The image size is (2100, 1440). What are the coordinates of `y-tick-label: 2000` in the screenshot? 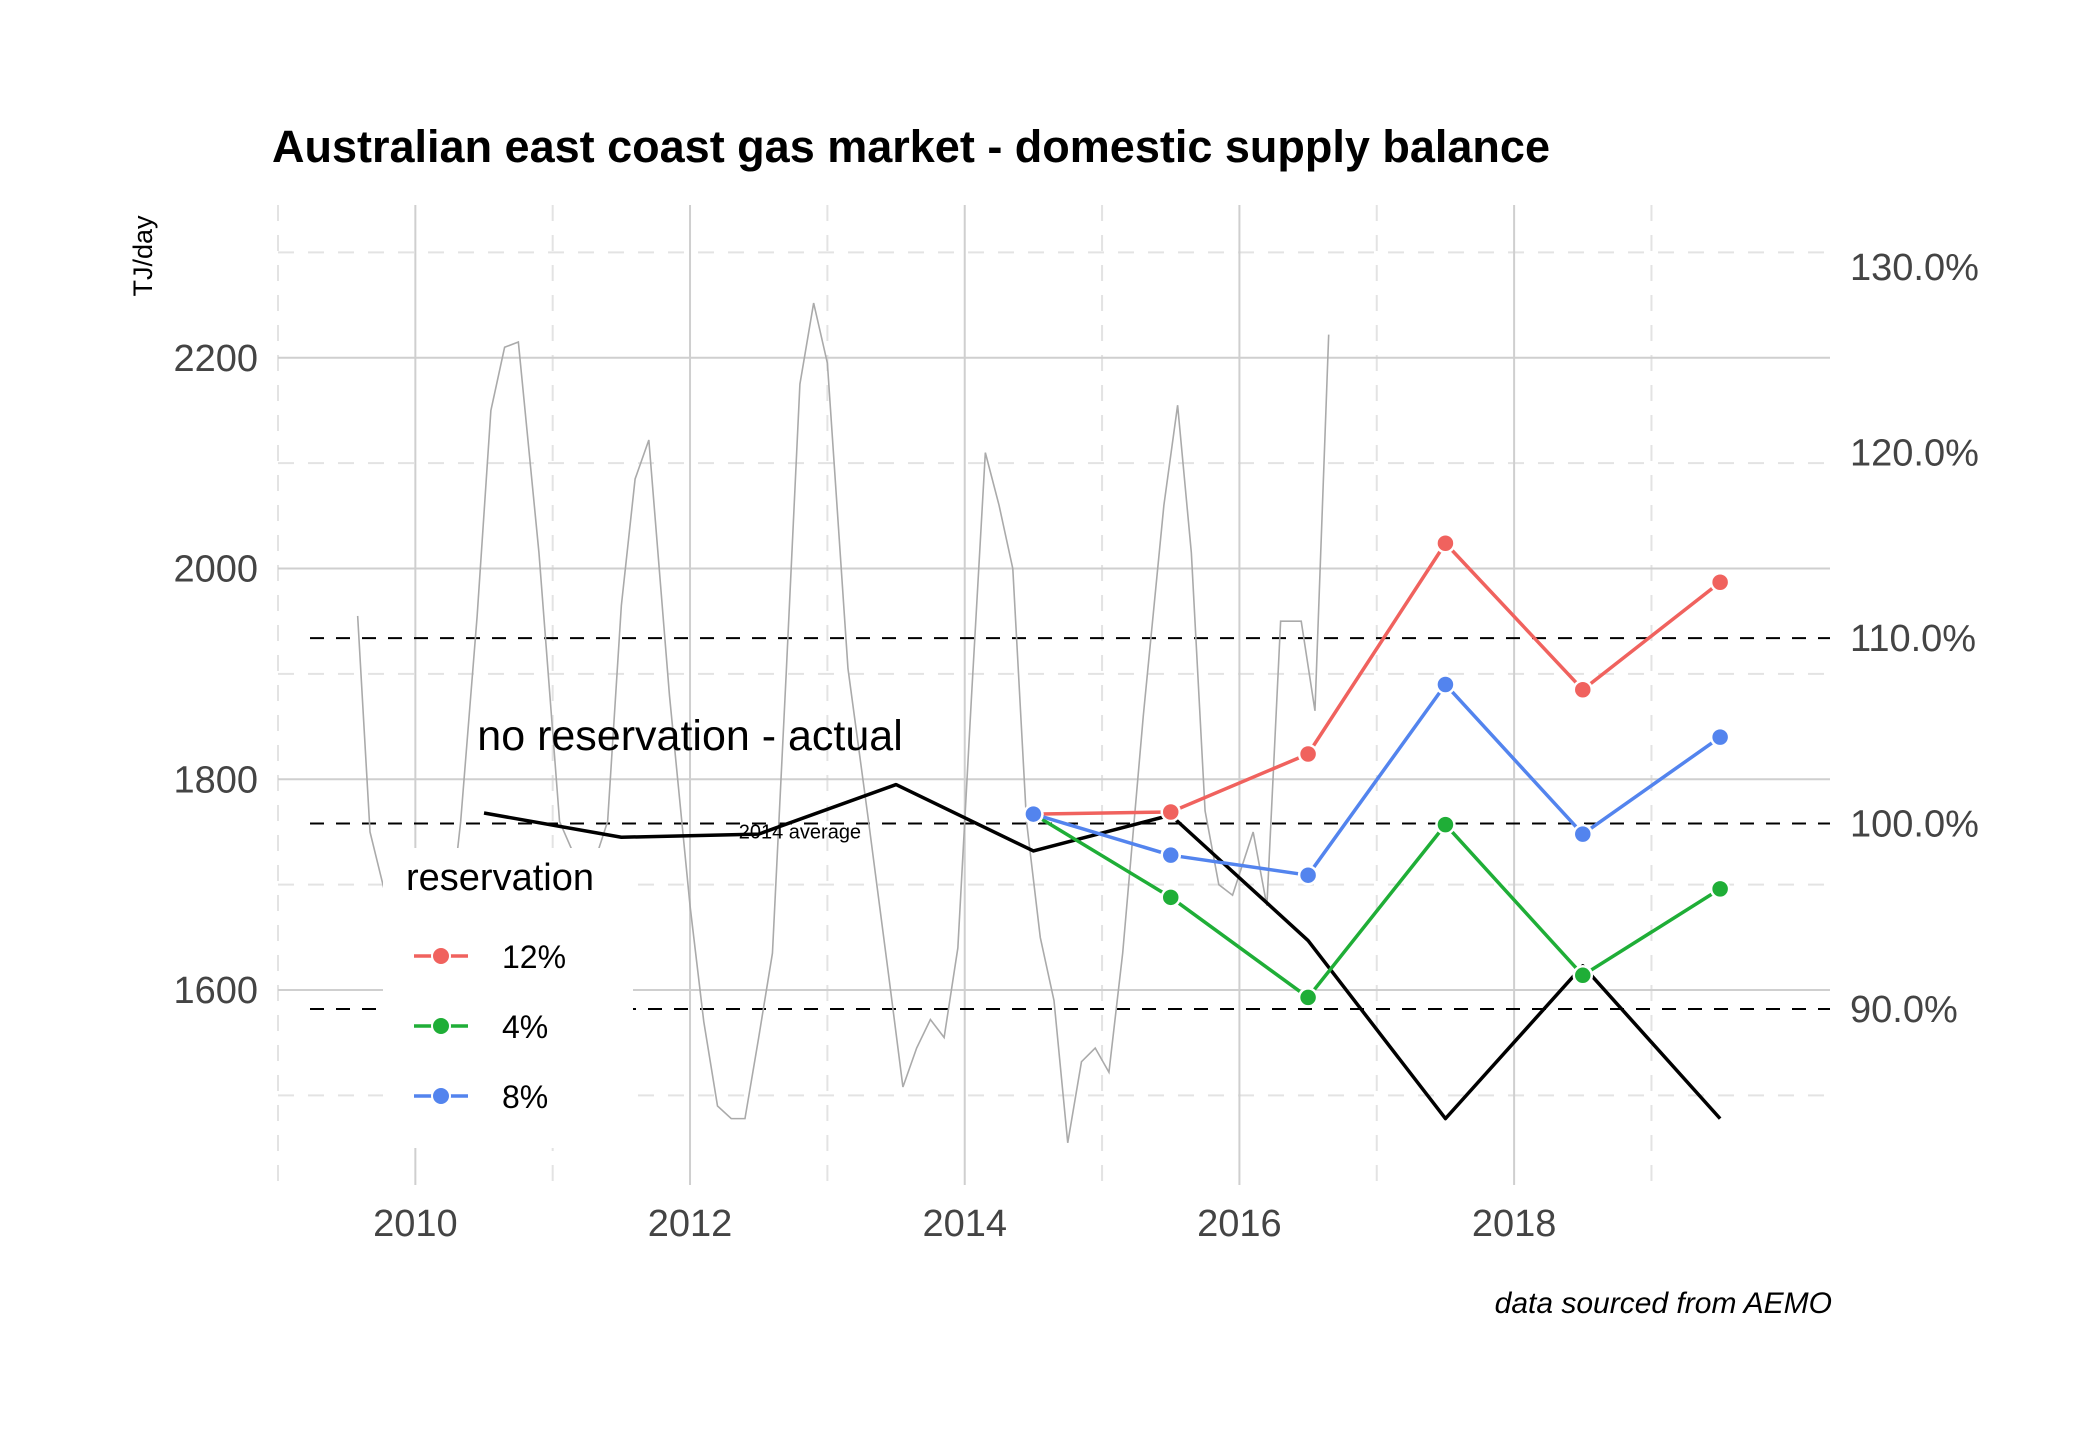 It's located at (215, 570).